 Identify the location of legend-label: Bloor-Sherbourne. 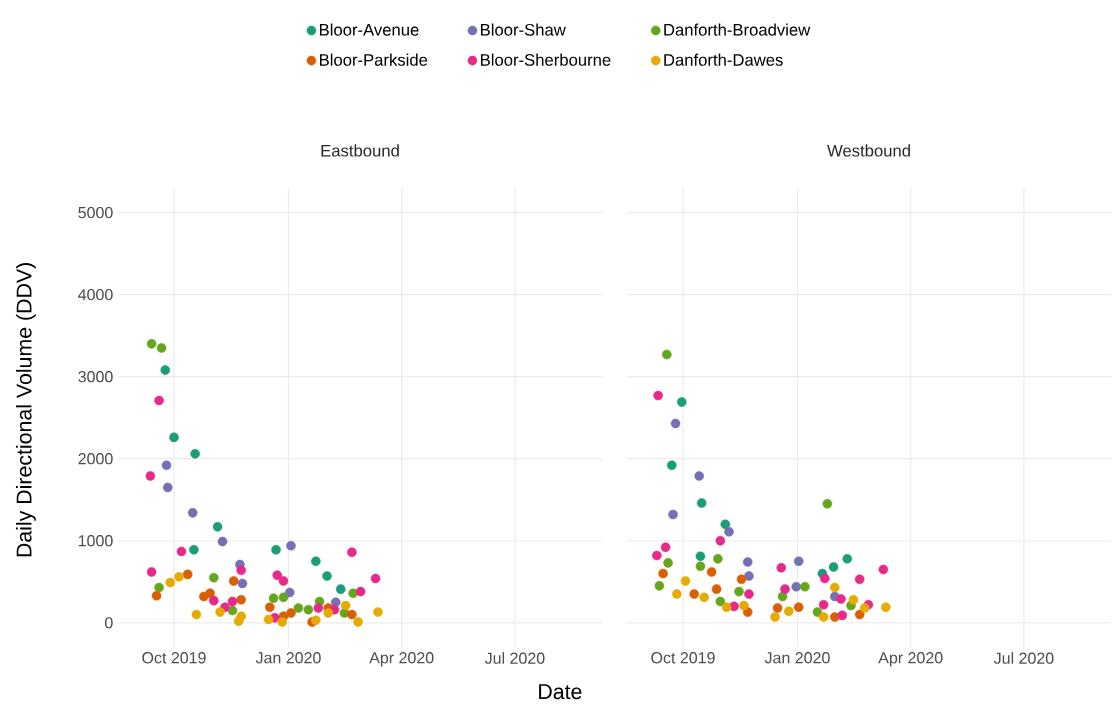
(546, 59).